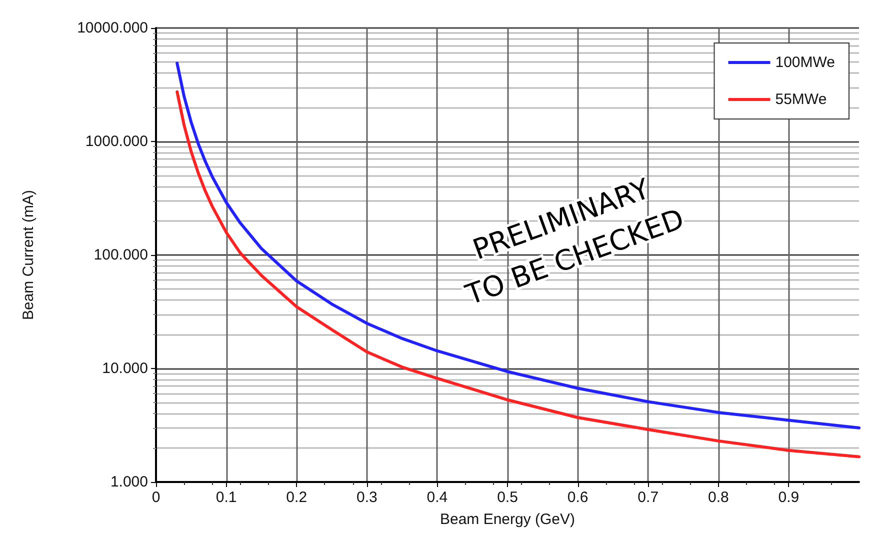 The width and height of the screenshot is (869, 550). What do you see at coordinates (805, 62) in the screenshot?
I see `legend-label: 100MWe` at bounding box center [805, 62].